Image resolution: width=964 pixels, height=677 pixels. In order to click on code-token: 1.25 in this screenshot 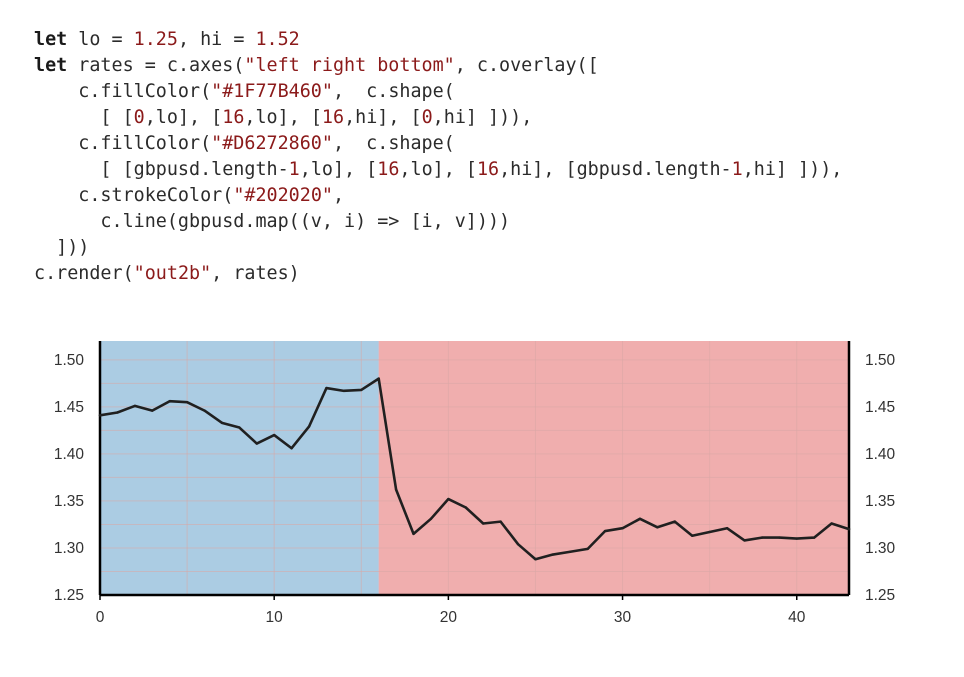, I will do `click(155, 39)`.